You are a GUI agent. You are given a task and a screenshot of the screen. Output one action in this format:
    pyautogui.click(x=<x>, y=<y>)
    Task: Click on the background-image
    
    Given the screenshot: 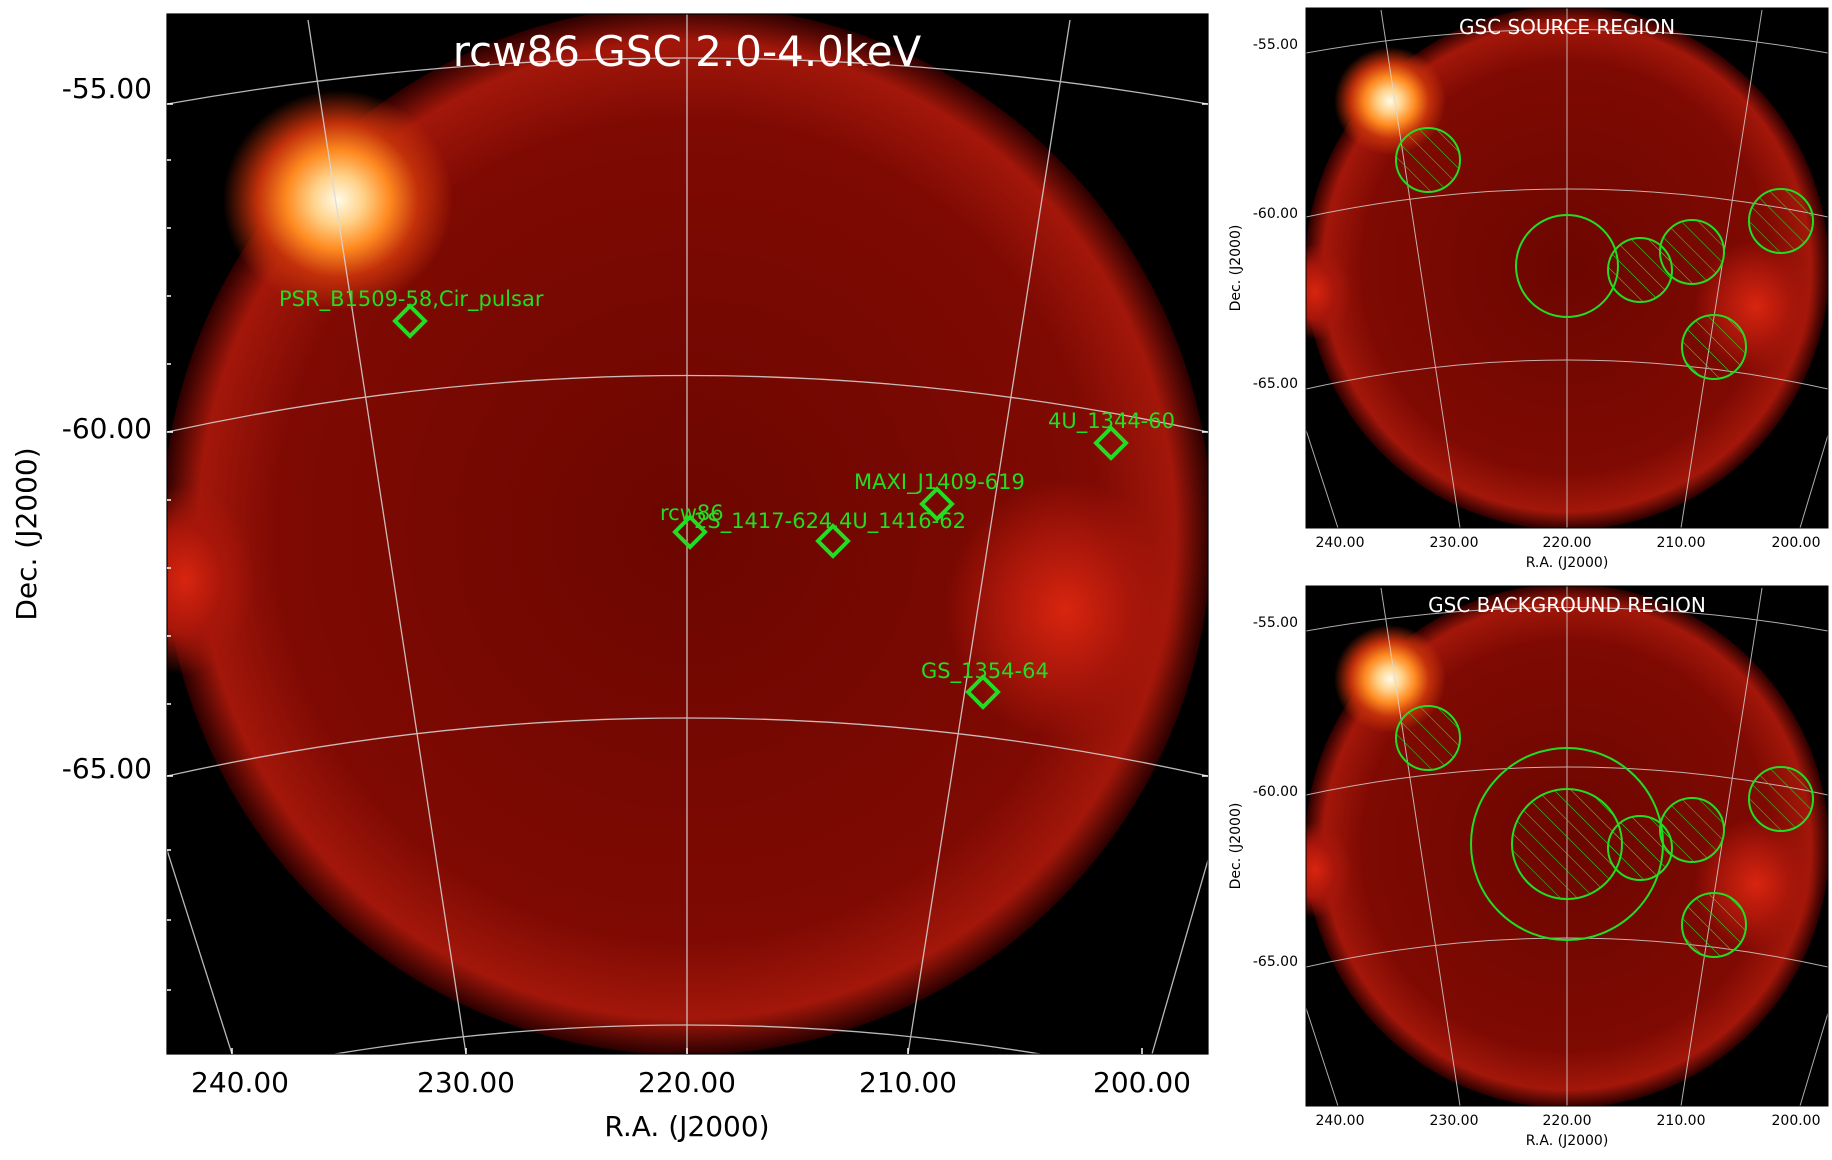 What is the action you would take?
    pyautogui.click(x=1567, y=846)
    